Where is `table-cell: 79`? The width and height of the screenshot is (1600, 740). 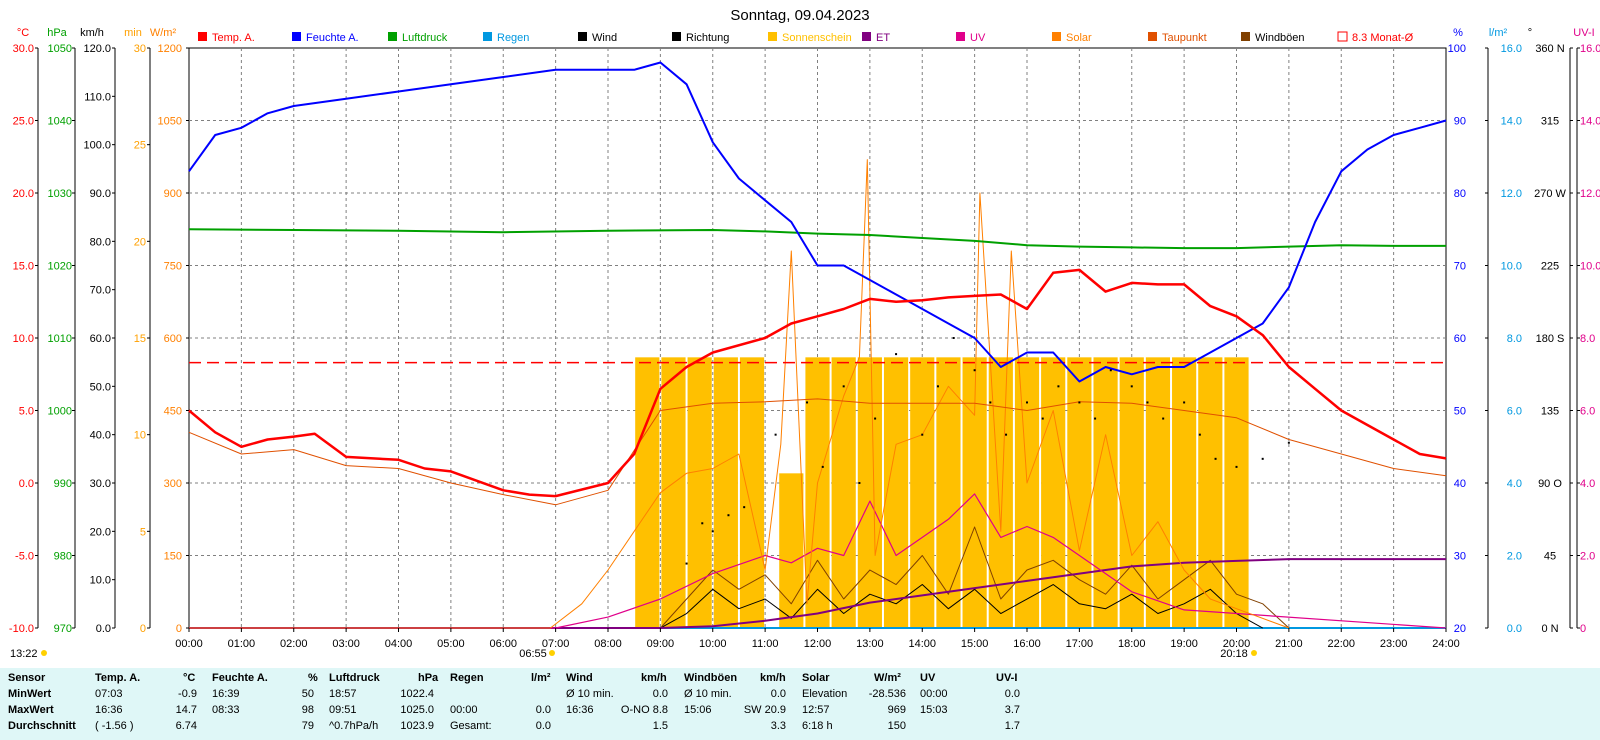 table-cell: 79 is located at coordinates (307, 726).